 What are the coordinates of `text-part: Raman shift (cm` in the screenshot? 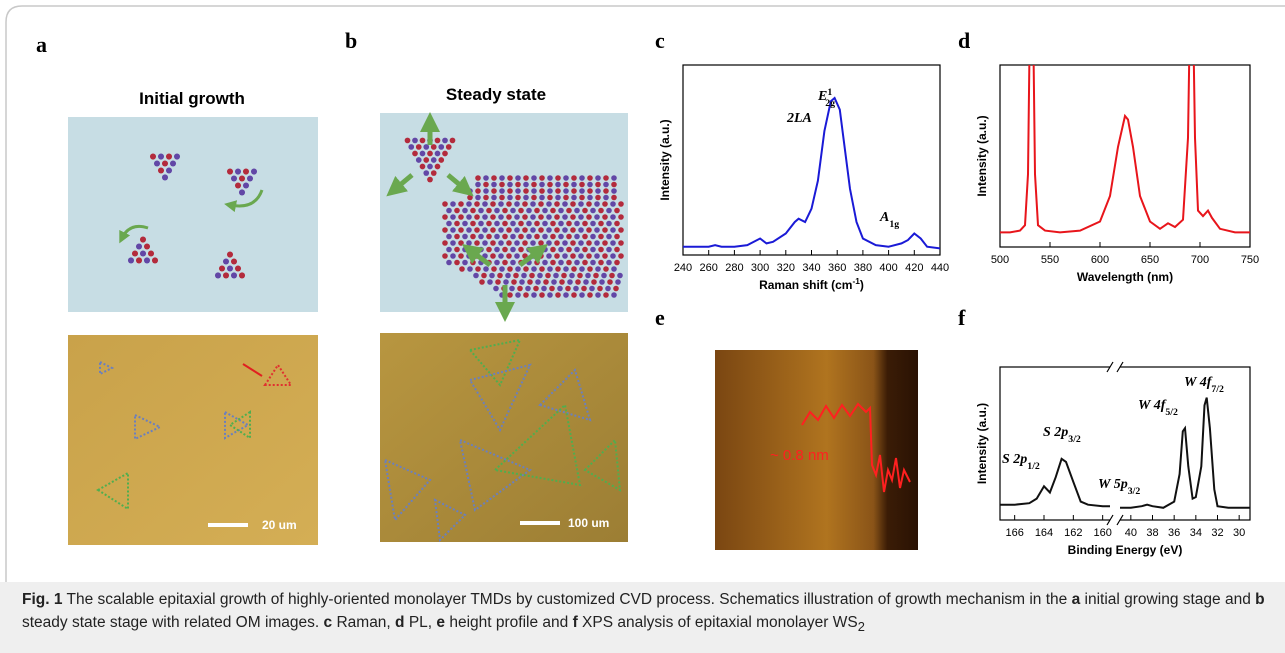 It's located at (805, 285).